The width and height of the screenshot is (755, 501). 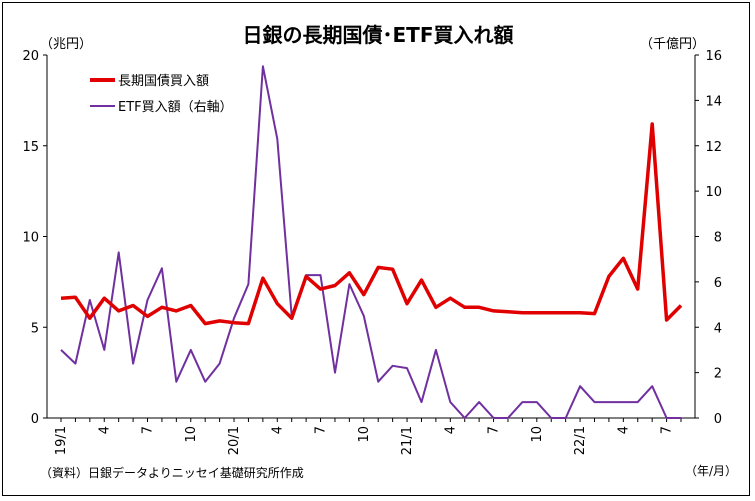 What do you see at coordinates (234, 440) in the screenshot?
I see `x-tick-label: 20/1` at bounding box center [234, 440].